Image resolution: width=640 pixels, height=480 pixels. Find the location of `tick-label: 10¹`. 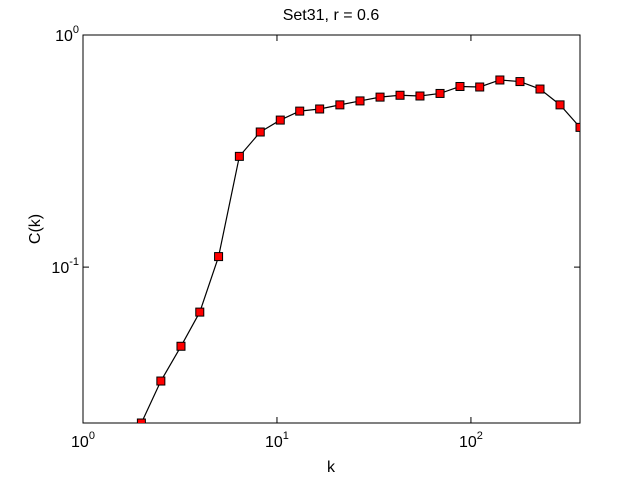

tick-label: 10¹ is located at coordinates (277, 440).